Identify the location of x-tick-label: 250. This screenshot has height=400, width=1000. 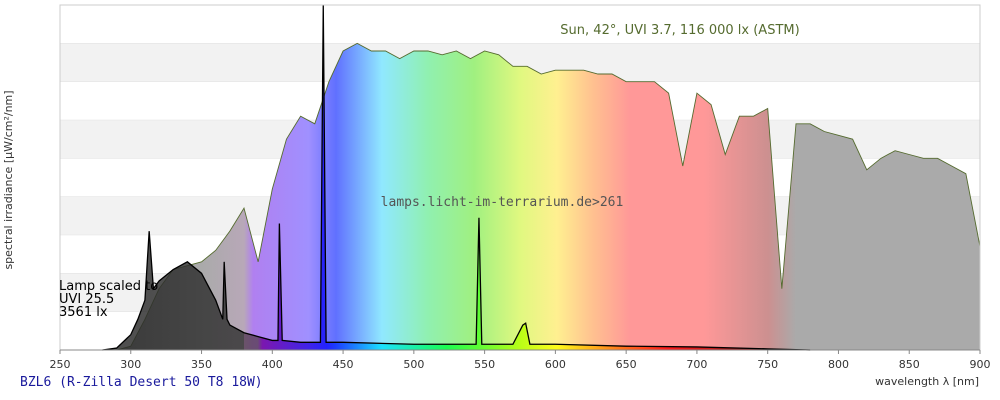
(60, 364).